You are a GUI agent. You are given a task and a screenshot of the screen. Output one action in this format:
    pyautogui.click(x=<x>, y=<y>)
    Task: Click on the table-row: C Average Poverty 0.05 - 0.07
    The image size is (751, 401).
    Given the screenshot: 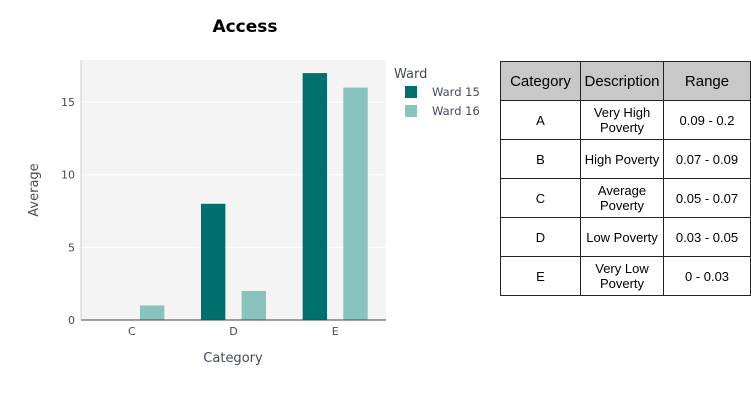 What is the action you would take?
    pyautogui.click(x=625, y=198)
    